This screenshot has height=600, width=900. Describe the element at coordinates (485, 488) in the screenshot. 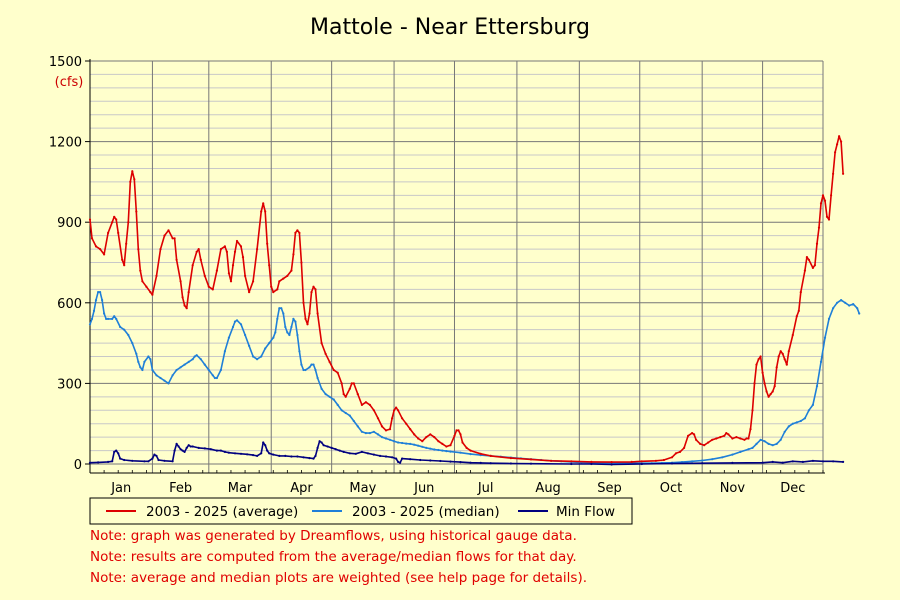

I see `x-tick-label: Jul` at that location.